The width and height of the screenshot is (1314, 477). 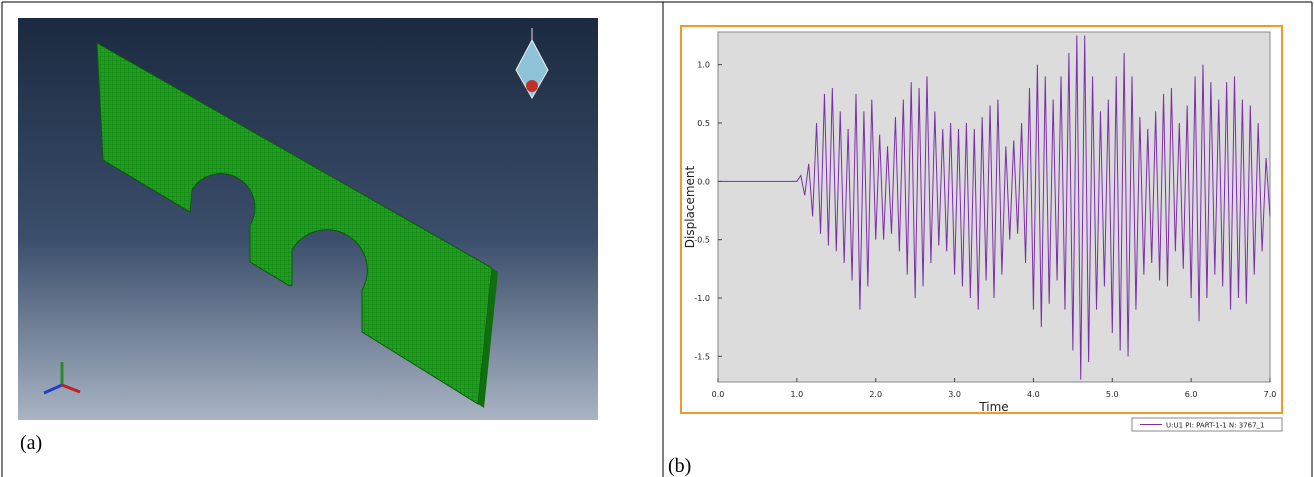 What do you see at coordinates (1112, 394) in the screenshot?
I see `x-tick-label: 5.0` at bounding box center [1112, 394].